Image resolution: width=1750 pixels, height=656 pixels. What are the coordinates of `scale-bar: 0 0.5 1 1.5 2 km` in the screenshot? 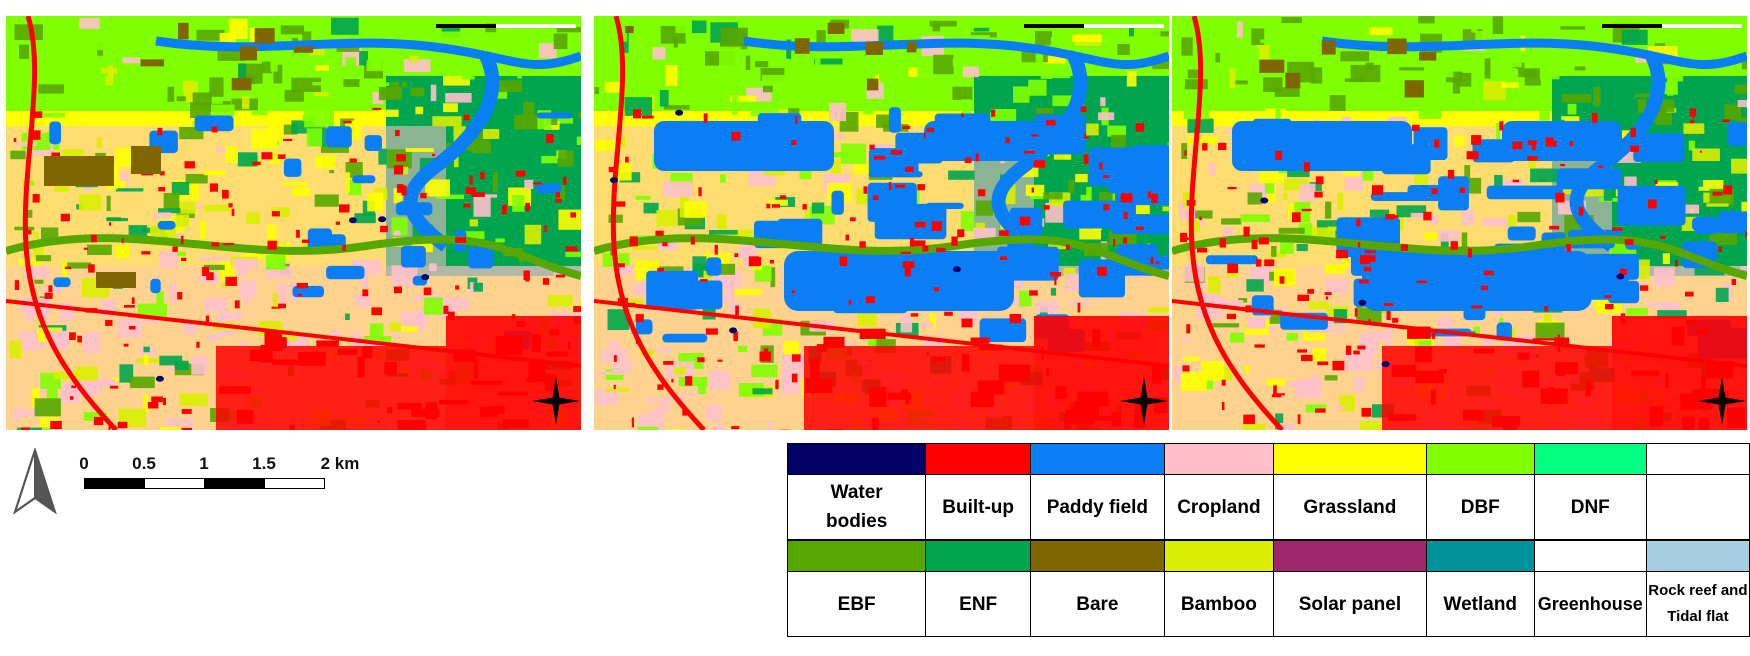 It's located at (228, 474).